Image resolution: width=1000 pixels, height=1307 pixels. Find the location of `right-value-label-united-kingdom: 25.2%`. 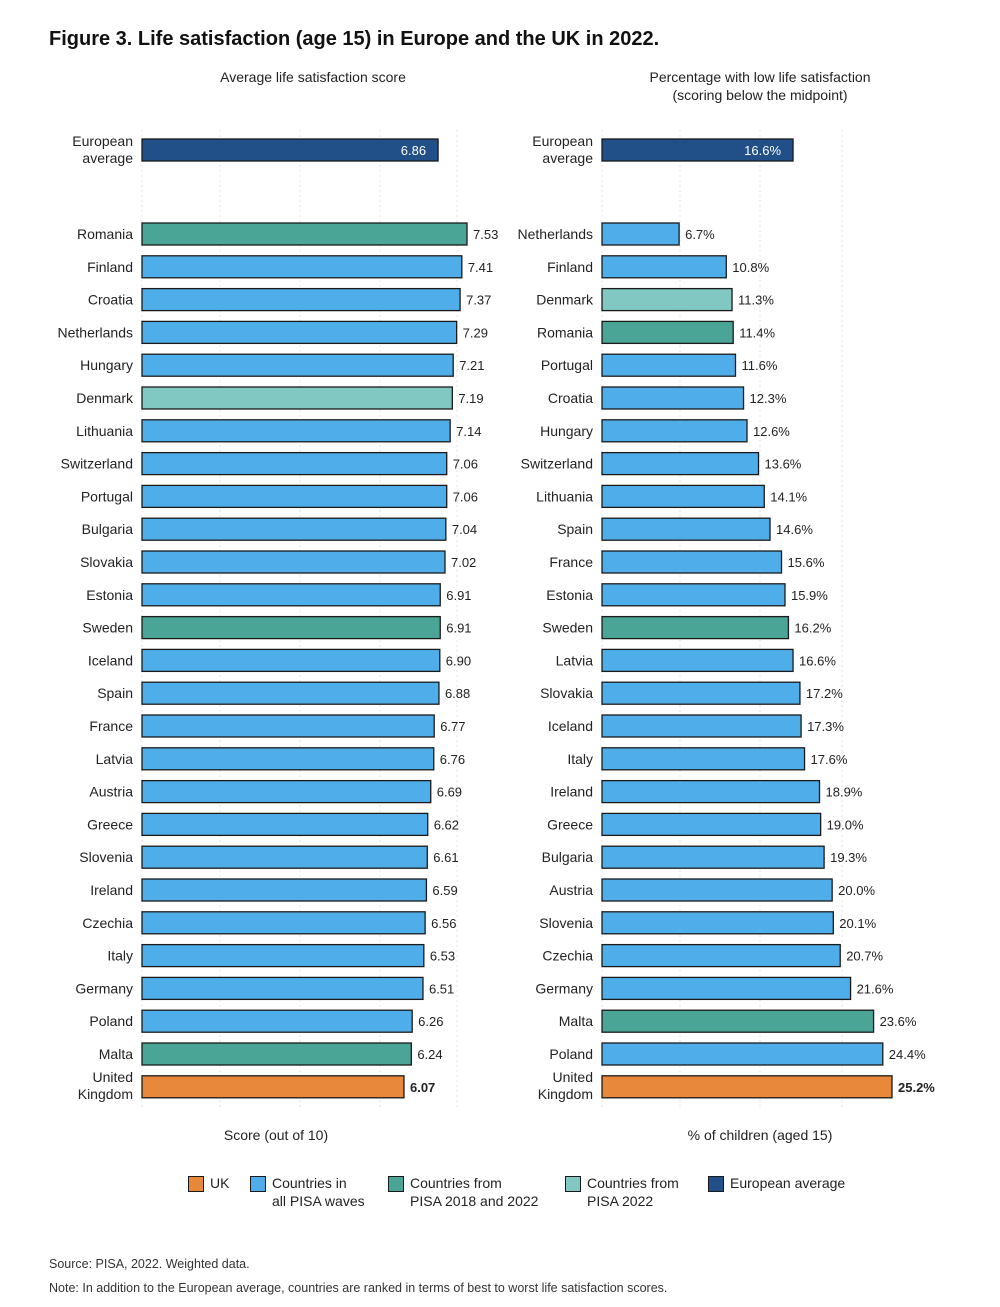

right-value-label-united-kingdom: 25.2% is located at coordinates (916, 1087).